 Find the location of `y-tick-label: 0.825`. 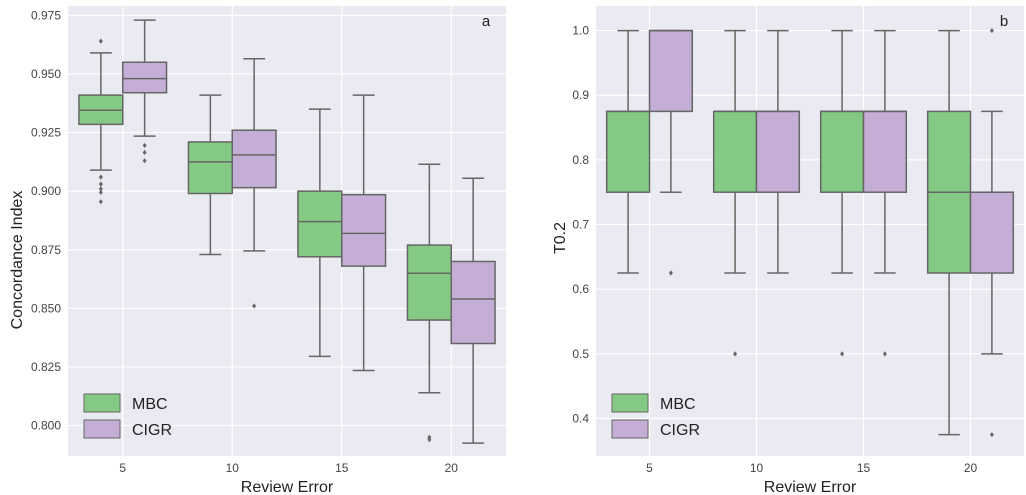

y-tick-label: 0.825 is located at coordinates (46, 367).